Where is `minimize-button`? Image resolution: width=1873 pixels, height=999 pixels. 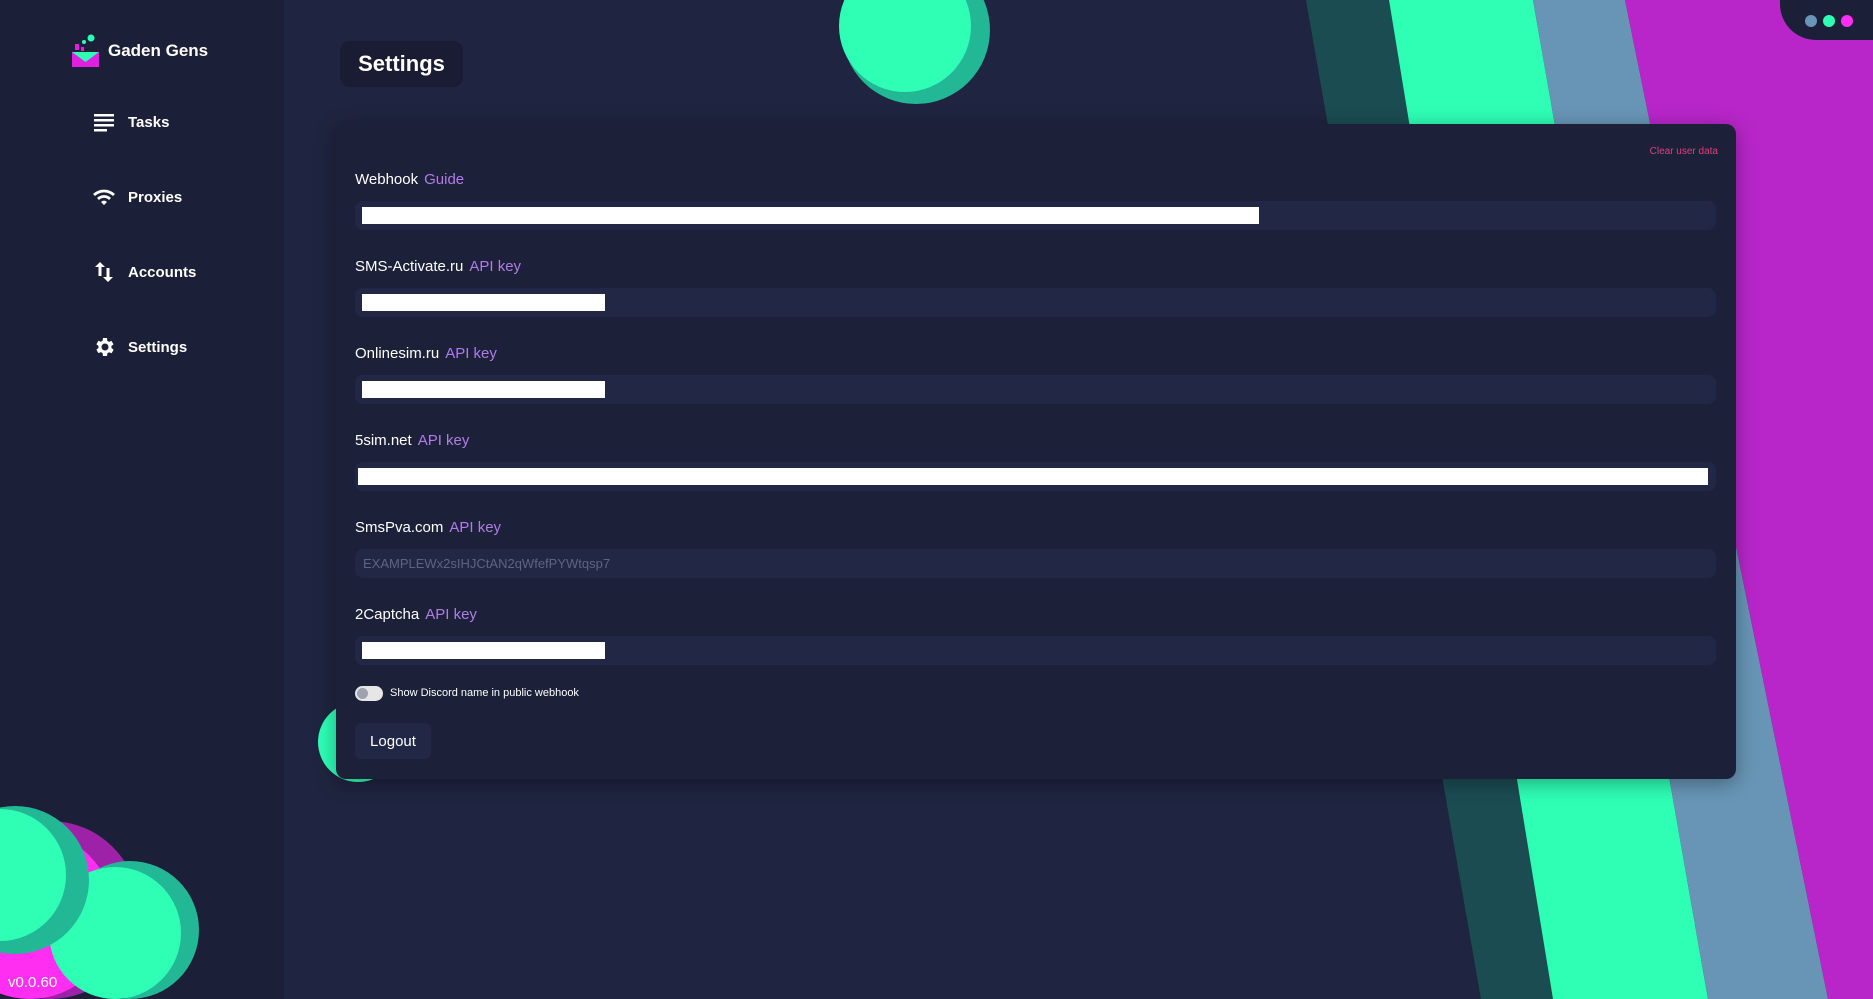
minimize-button is located at coordinates (1811, 21).